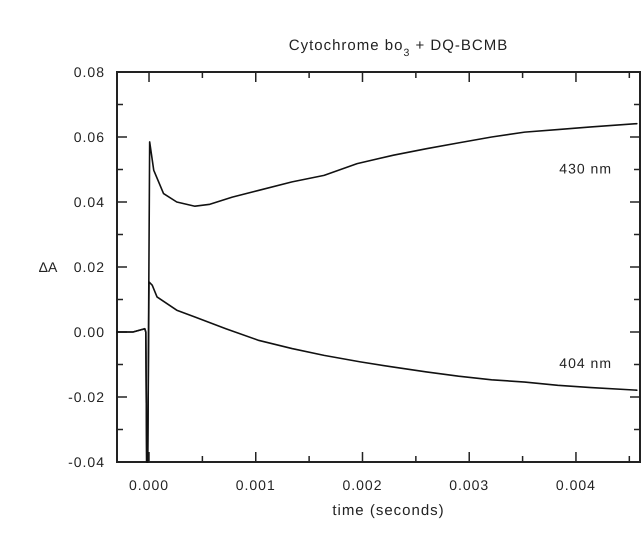  I want to click on x-tick-label: 0.000, so click(149, 485).